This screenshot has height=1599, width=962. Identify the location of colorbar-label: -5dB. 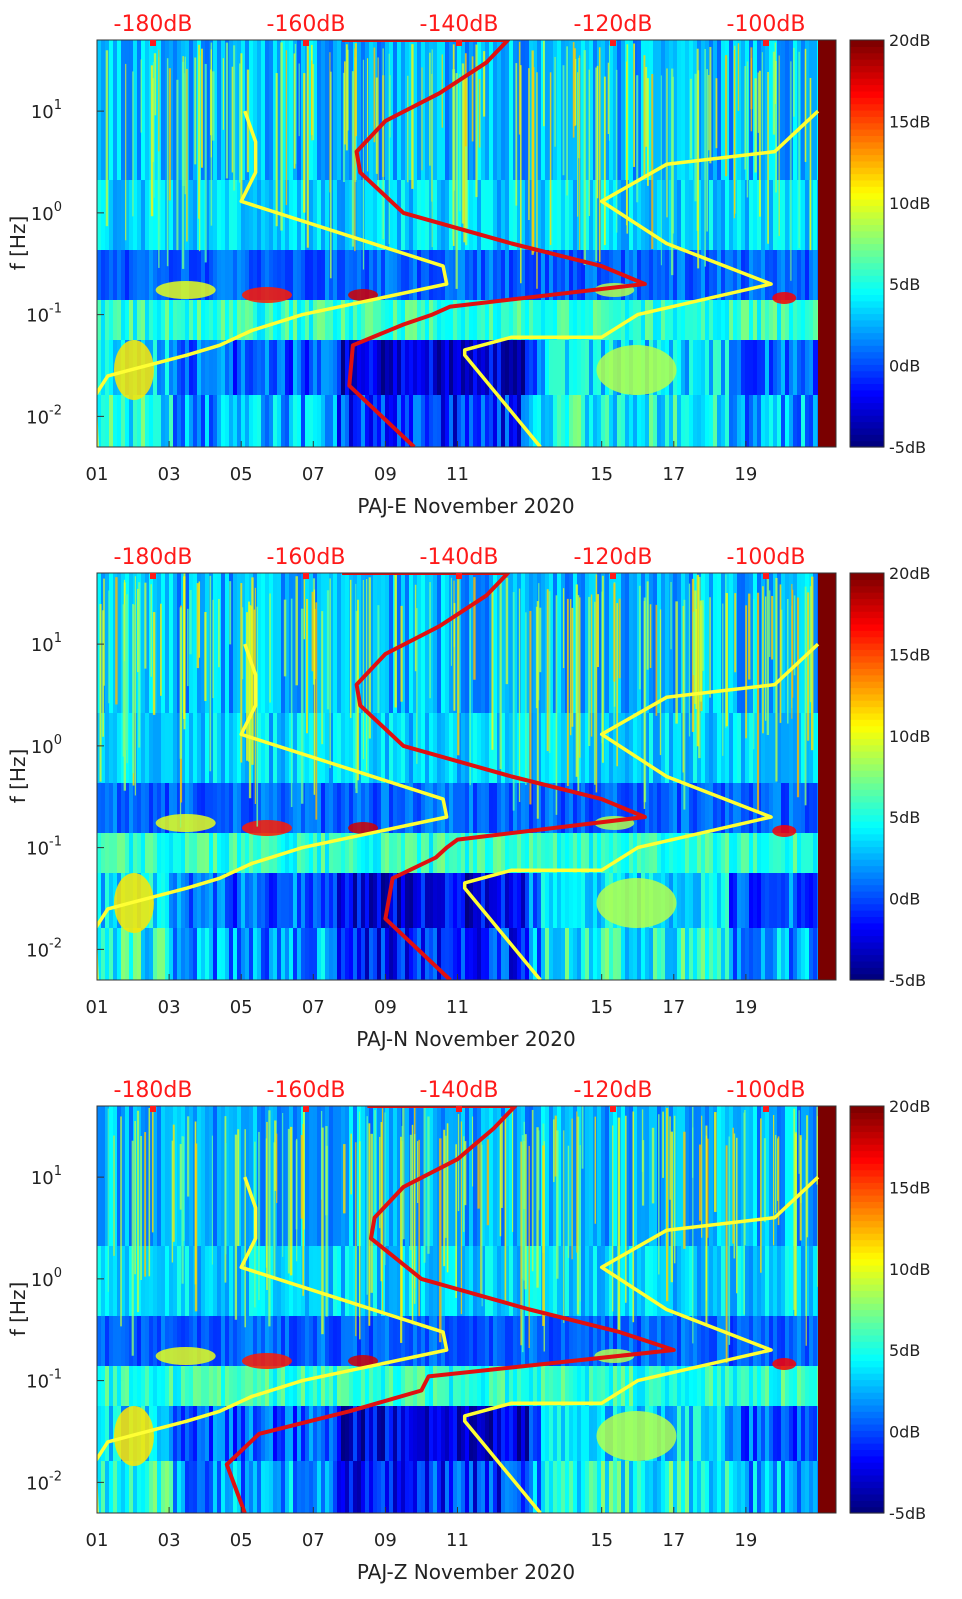
(907, 980).